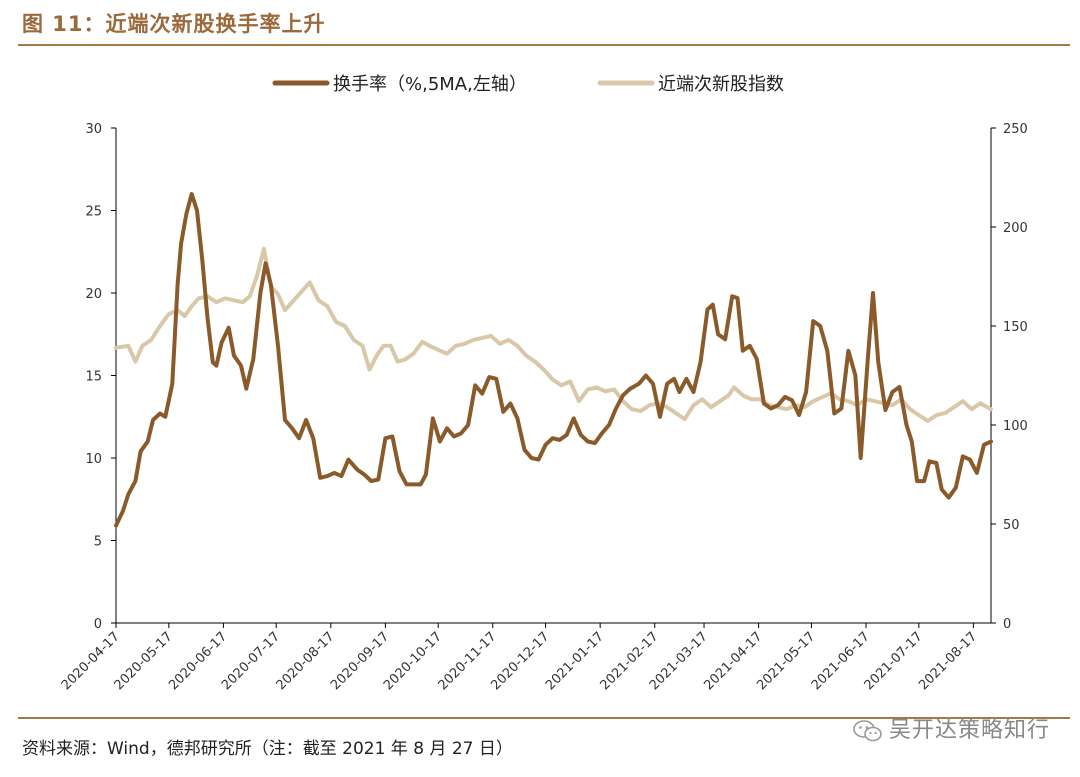  I want to click on top-rule, so click(544, 45).